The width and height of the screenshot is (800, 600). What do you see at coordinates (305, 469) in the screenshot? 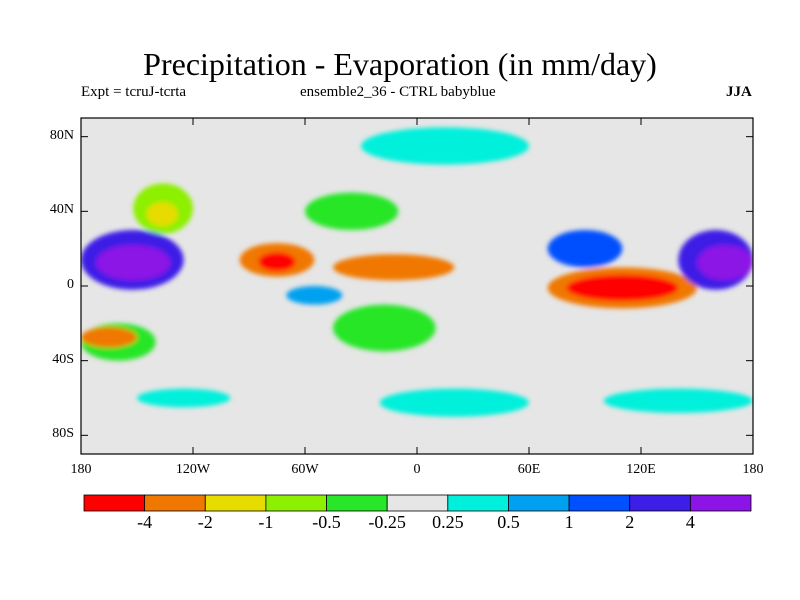
I see `x-tick-label: 60W` at bounding box center [305, 469].